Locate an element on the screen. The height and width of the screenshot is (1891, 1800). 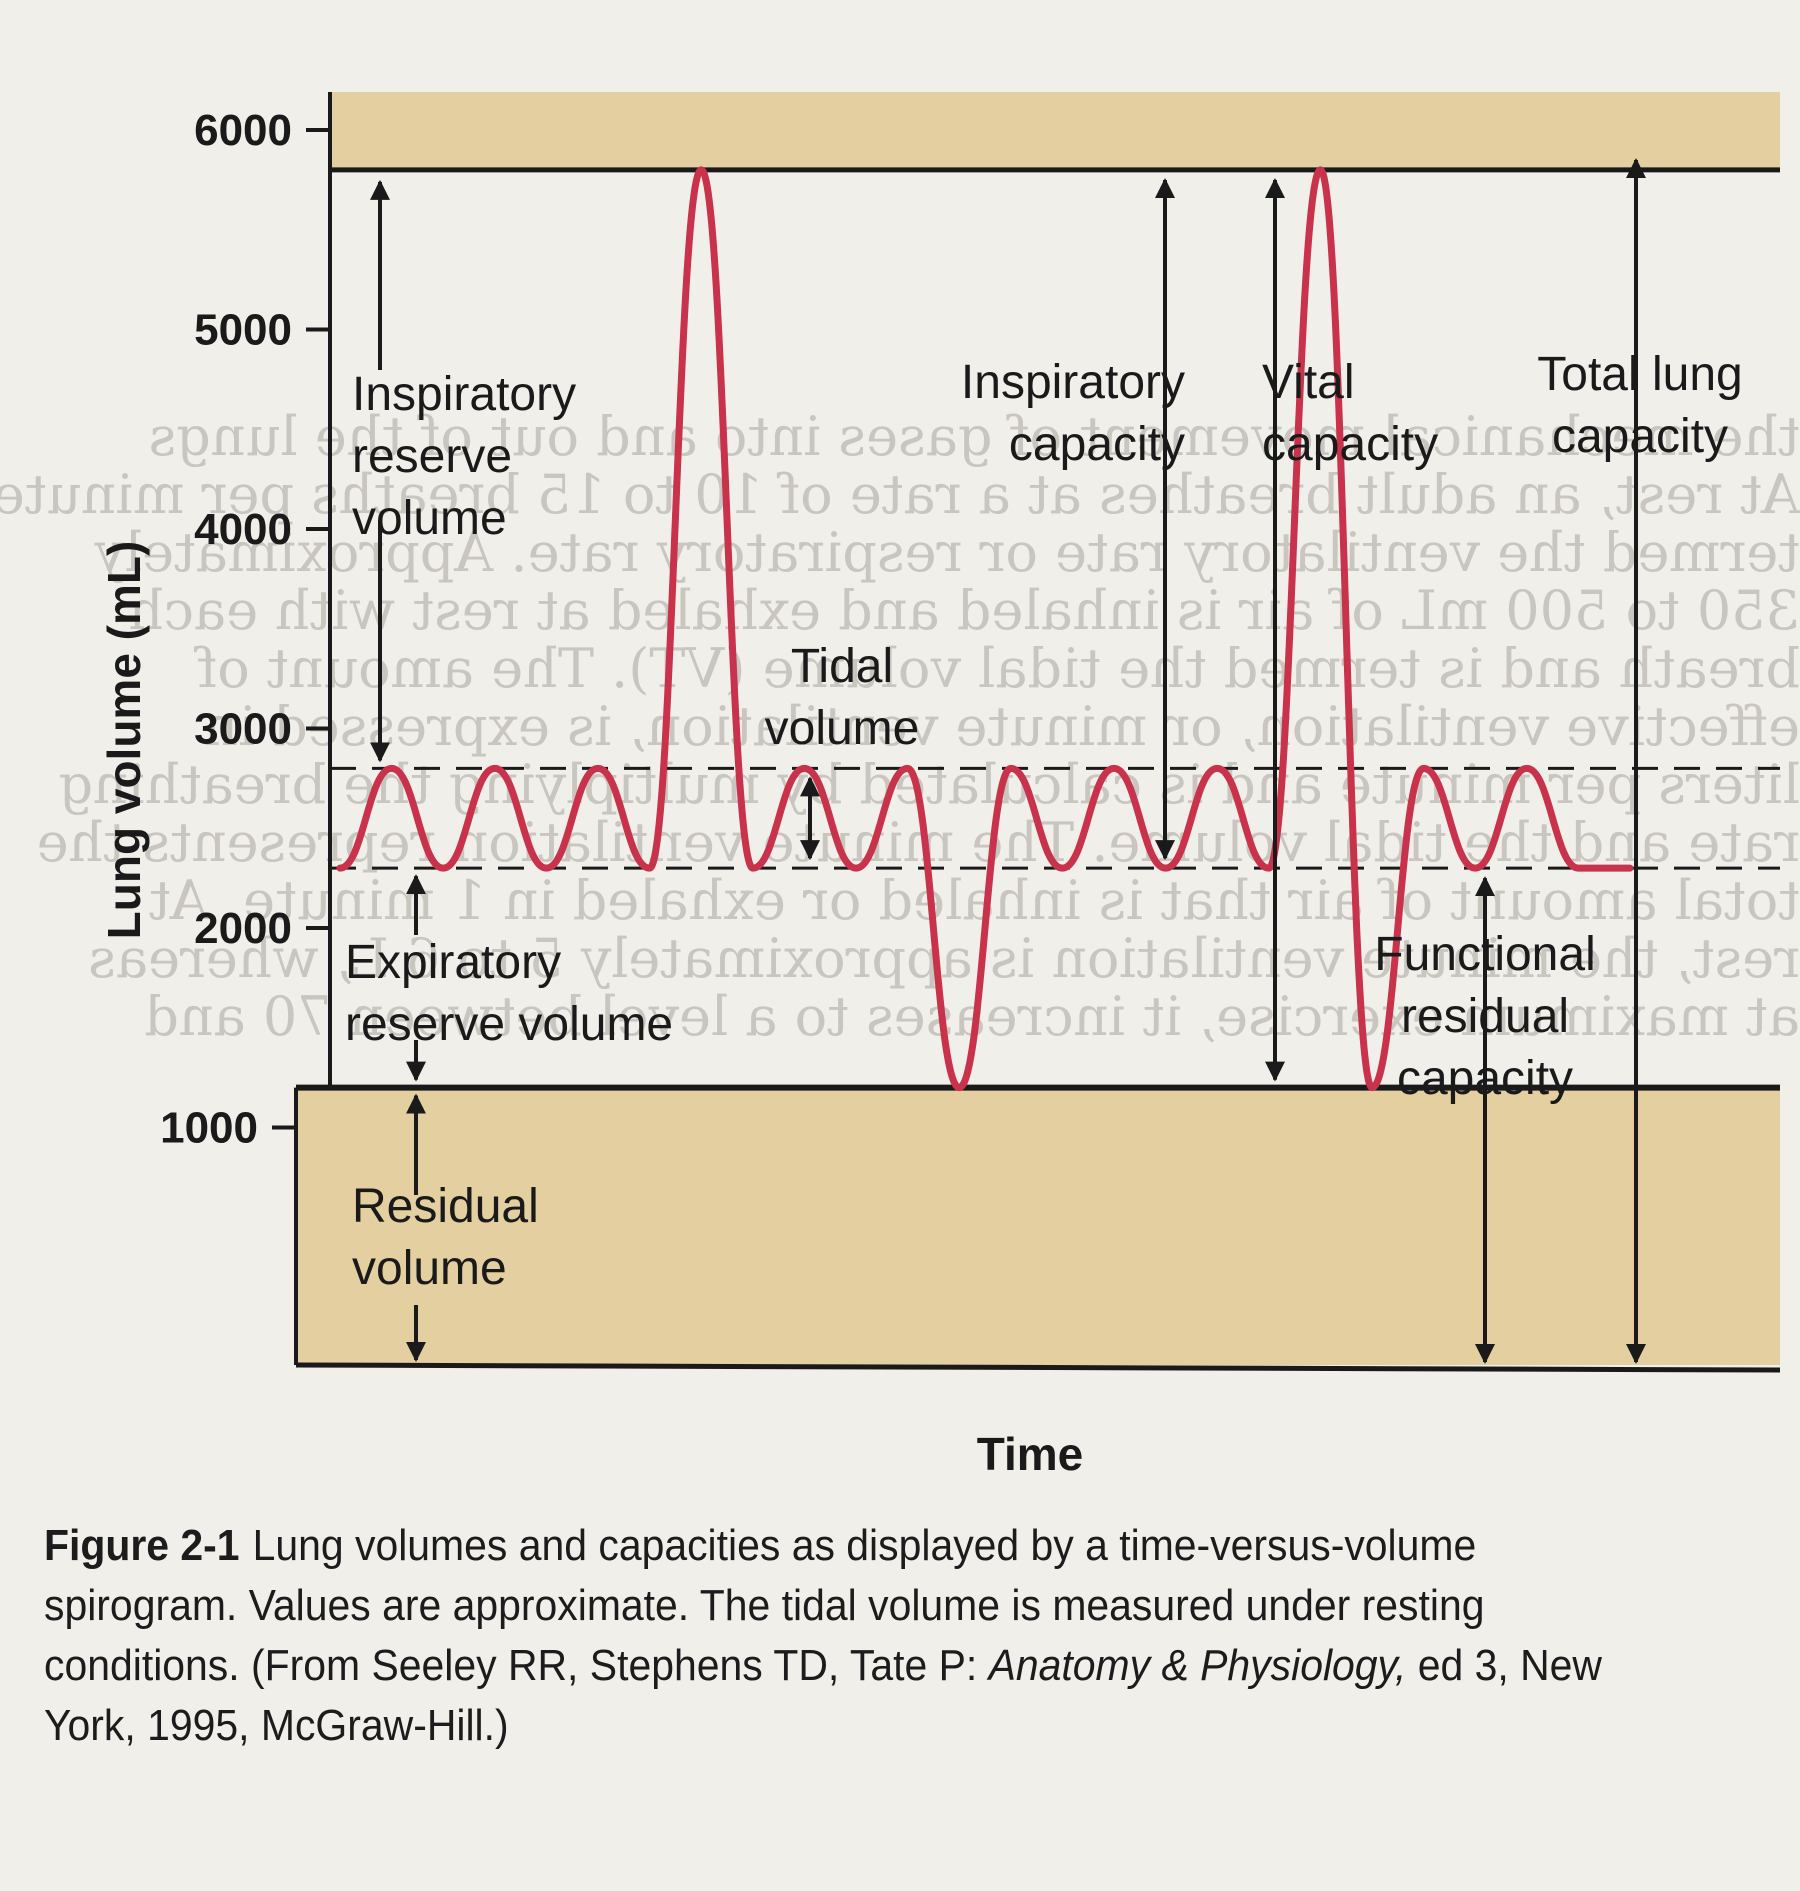
y-tick-label: 1000 is located at coordinates (209, 1128).